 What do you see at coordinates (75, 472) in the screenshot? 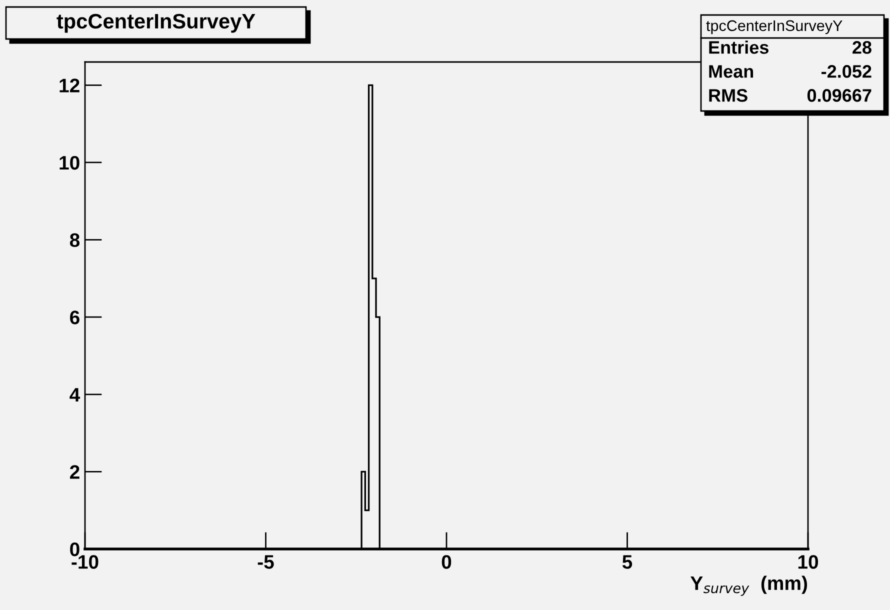
I see `y-tick-label: 2` at bounding box center [75, 472].